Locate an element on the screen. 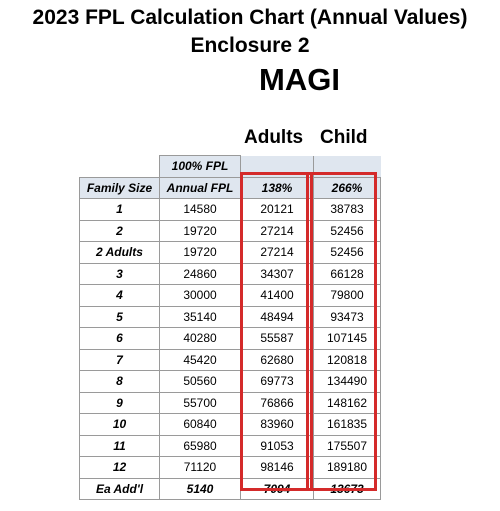  child-value-cell: 189180 is located at coordinates (347, 467).